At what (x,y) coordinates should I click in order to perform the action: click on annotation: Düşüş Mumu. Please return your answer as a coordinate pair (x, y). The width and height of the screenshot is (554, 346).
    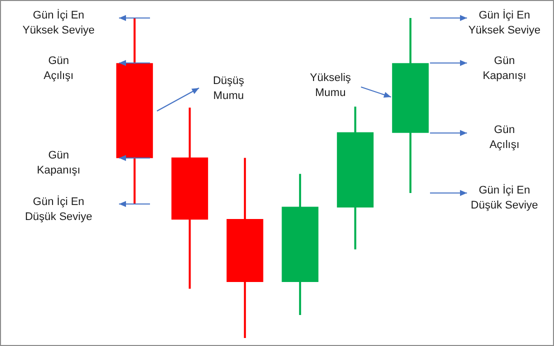
    Looking at the image, I should click on (228, 88).